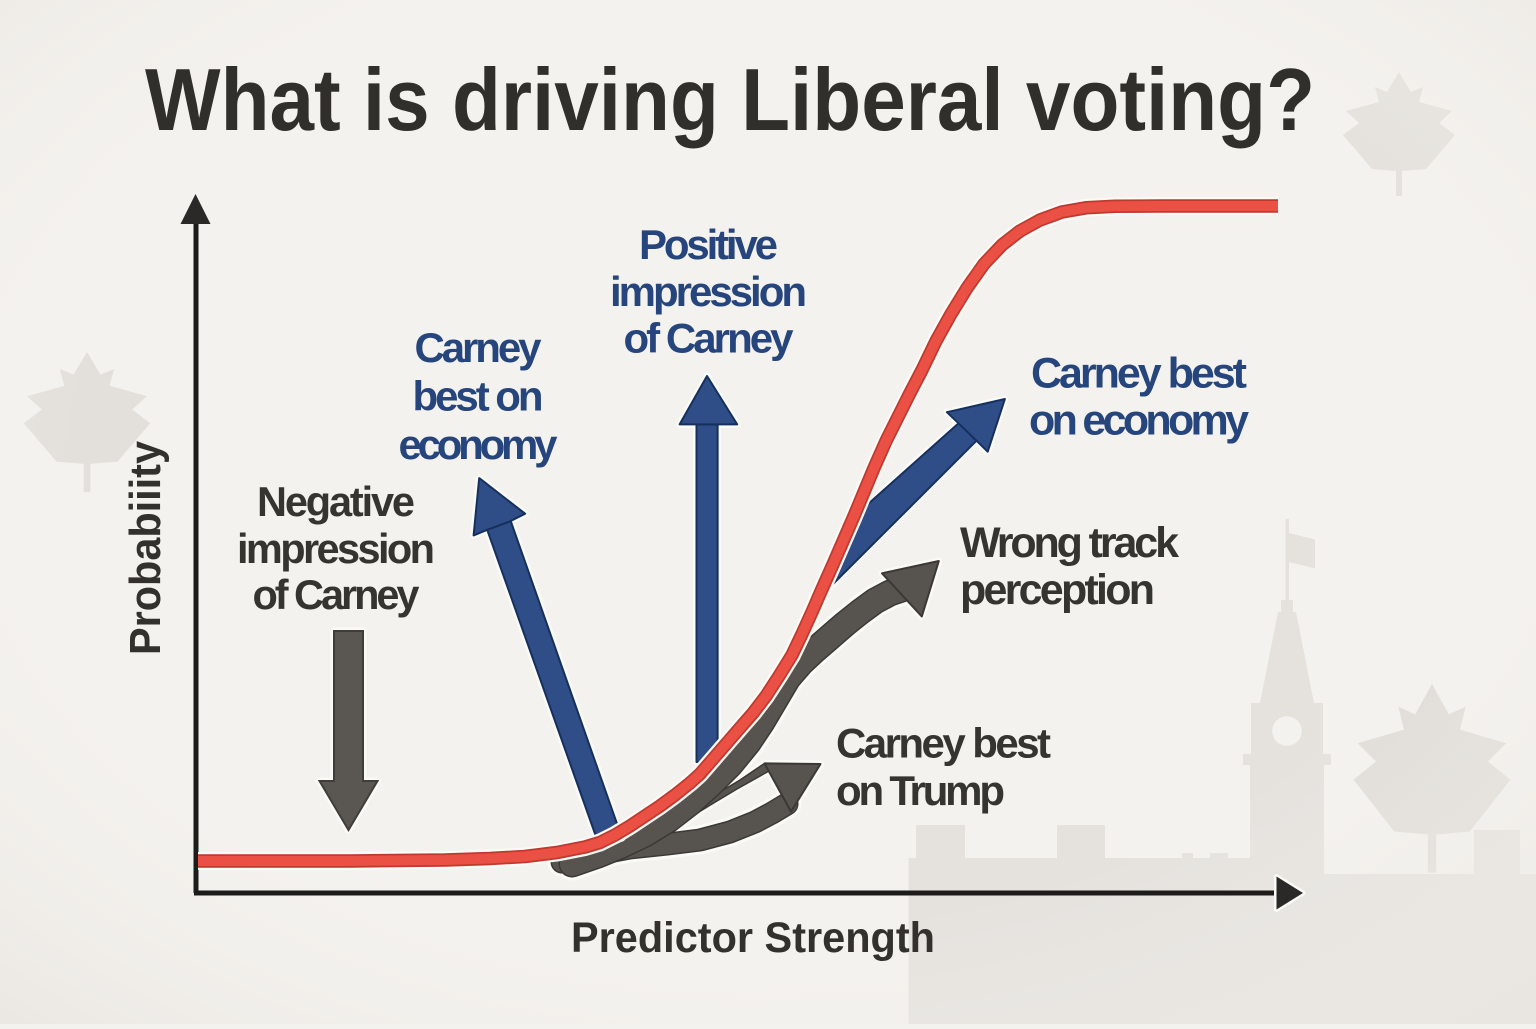 The image size is (1536, 1029). I want to click on svg-text:What is driving Liberal voting: What is driving Liberal voting?, so click(730, 99).